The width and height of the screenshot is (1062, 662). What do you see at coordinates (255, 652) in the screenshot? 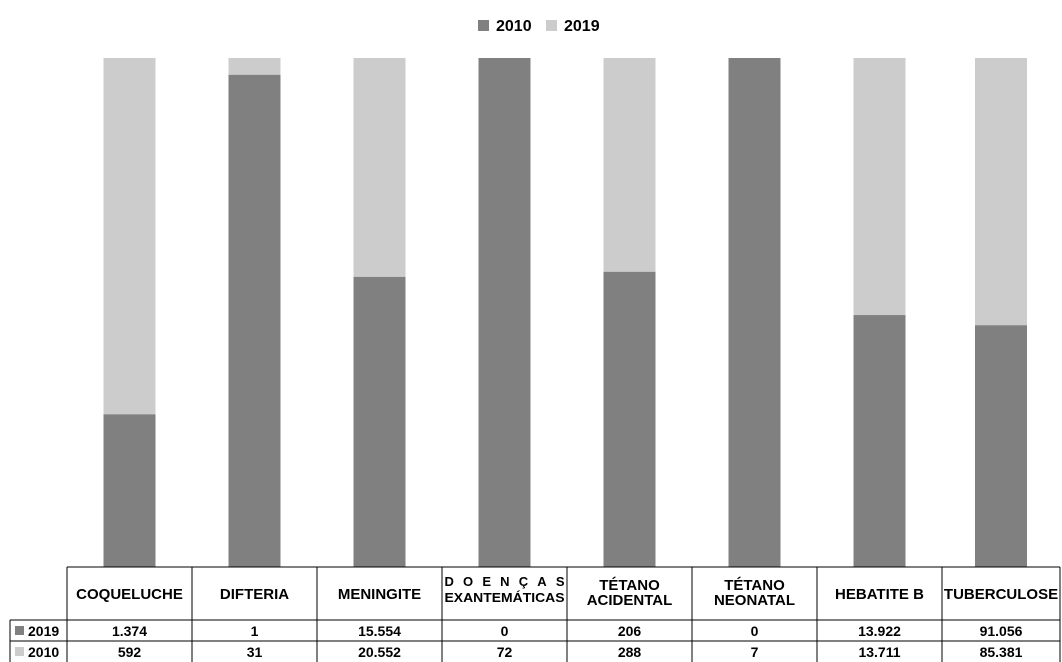
I see `data-label-2010-1: 31` at bounding box center [255, 652].